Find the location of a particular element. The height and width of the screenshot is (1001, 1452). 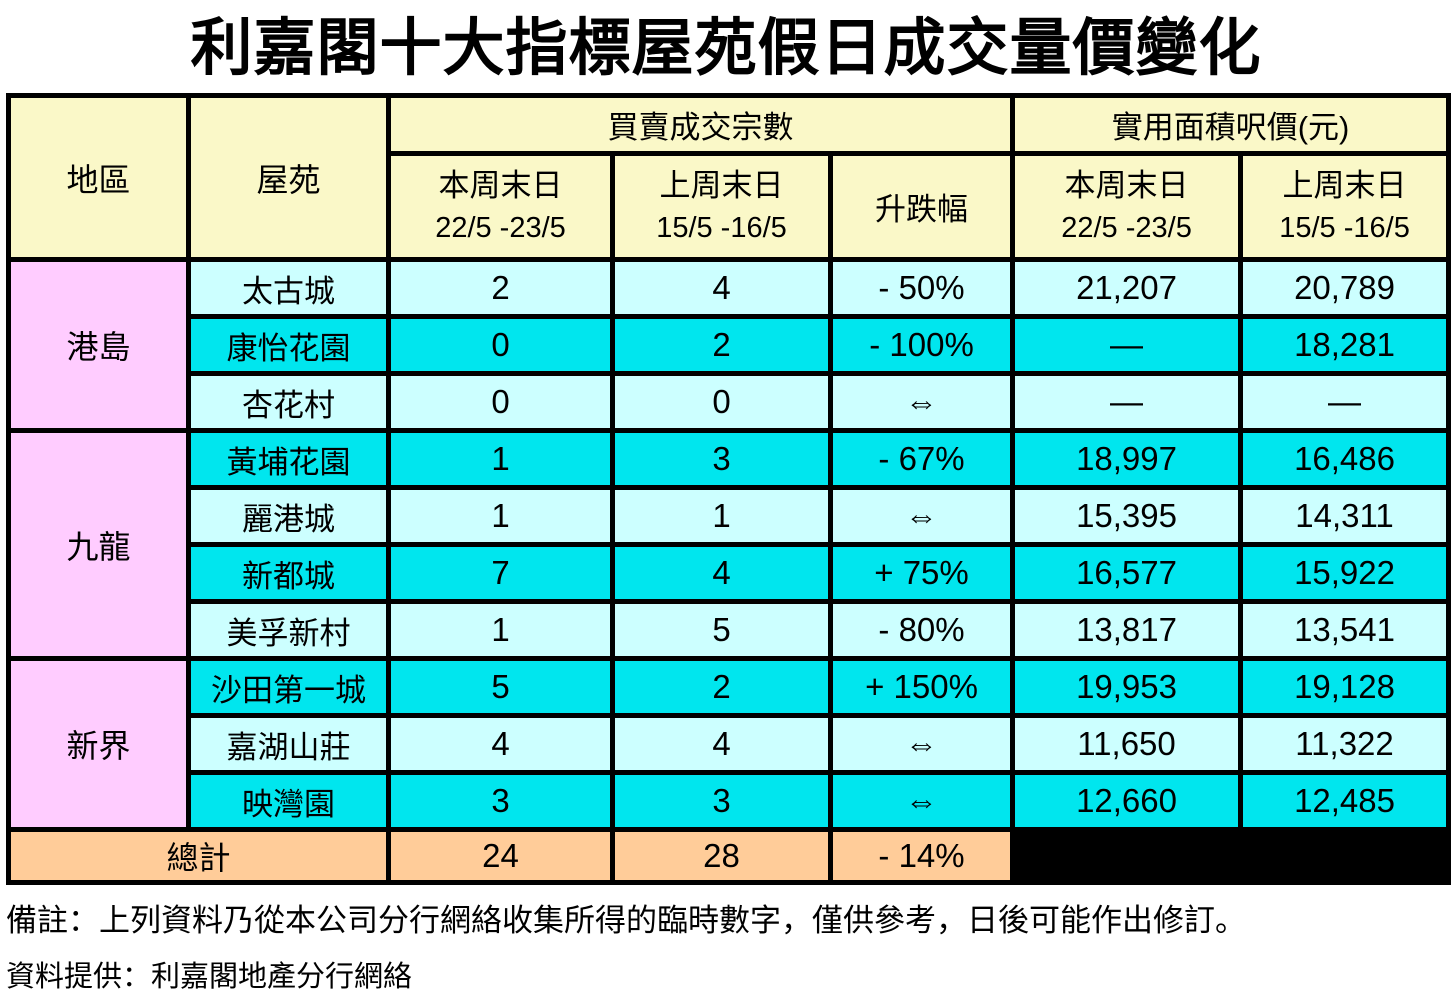

district-cell-kowloon: 九龍 is located at coordinates (98, 544).